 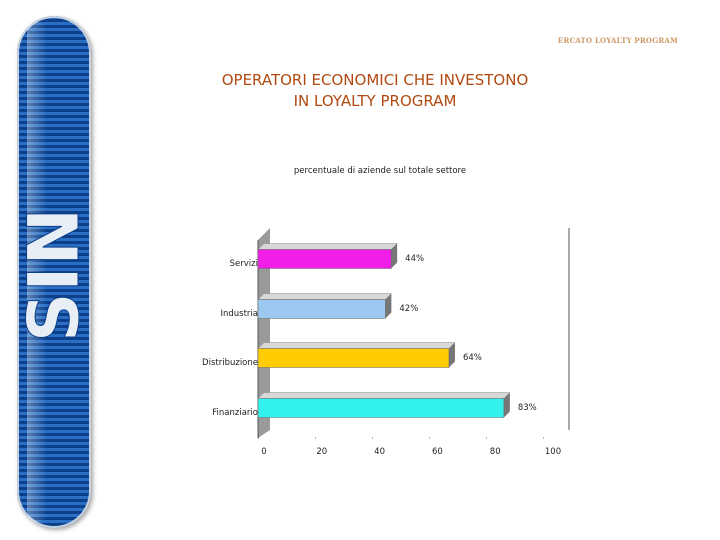 What do you see at coordinates (263, 452) in the screenshot?
I see `x-tick-0: 0` at bounding box center [263, 452].